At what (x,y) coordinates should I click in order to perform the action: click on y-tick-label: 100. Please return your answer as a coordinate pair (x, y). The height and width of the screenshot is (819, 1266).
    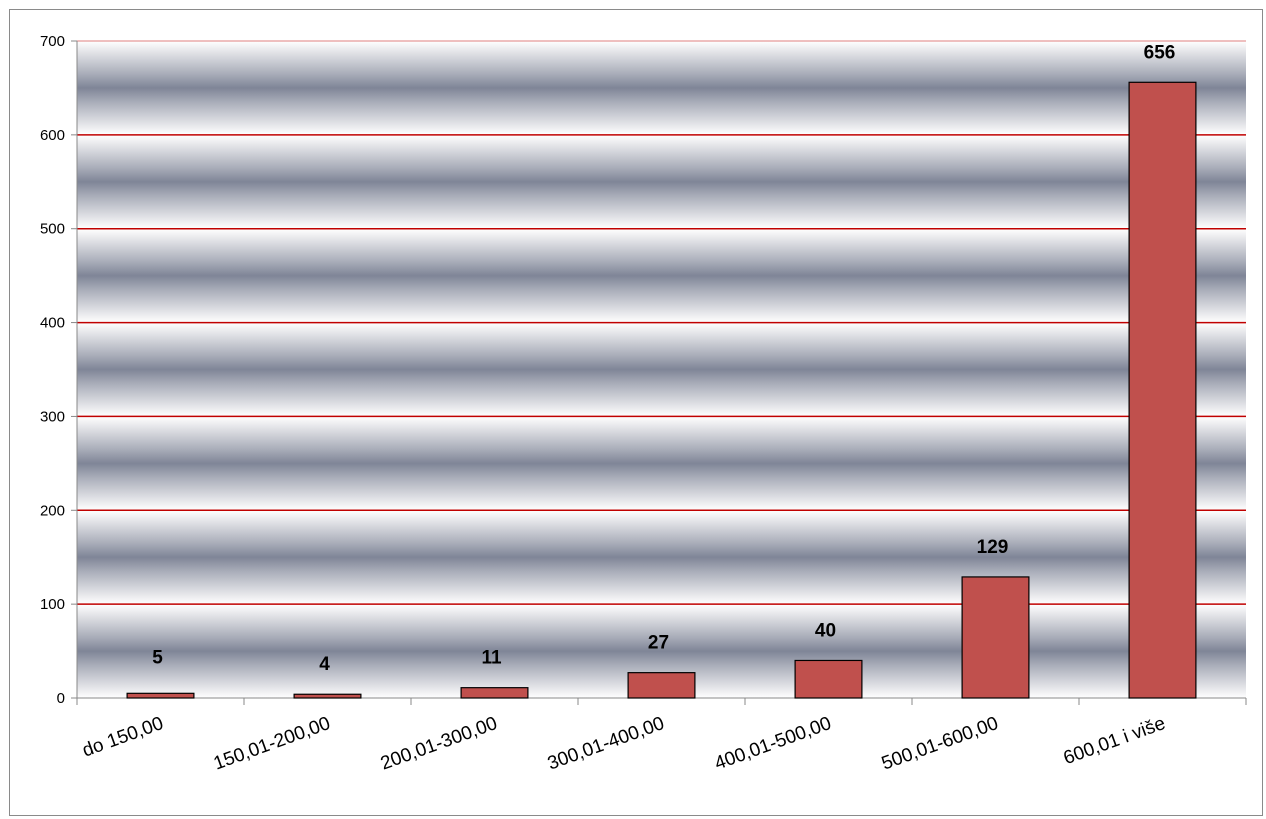
    Looking at the image, I should click on (52, 604).